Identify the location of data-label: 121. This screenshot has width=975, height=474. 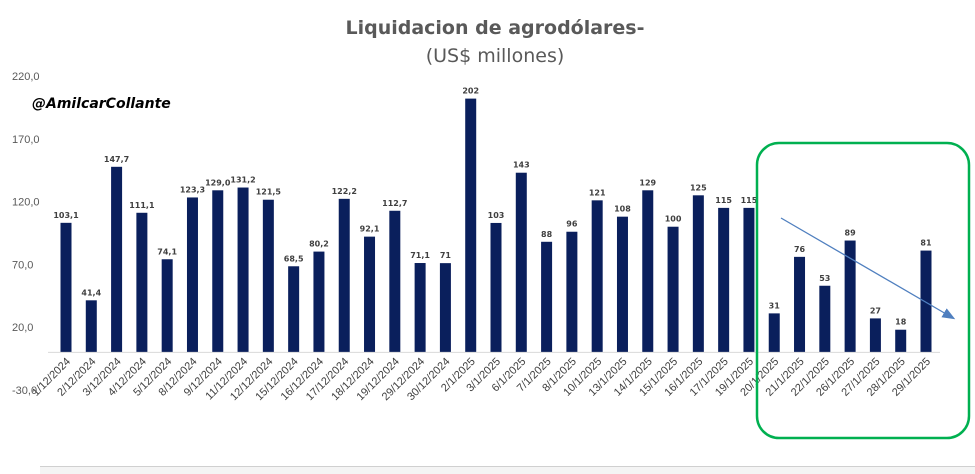
(597, 192).